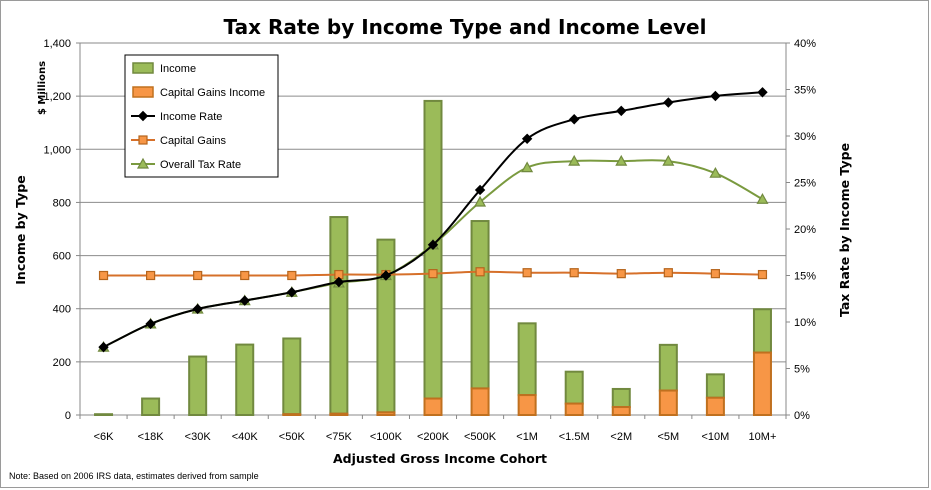 The height and width of the screenshot is (490, 931). I want to click on y2-tick-label: 15%, so click(805, 277).